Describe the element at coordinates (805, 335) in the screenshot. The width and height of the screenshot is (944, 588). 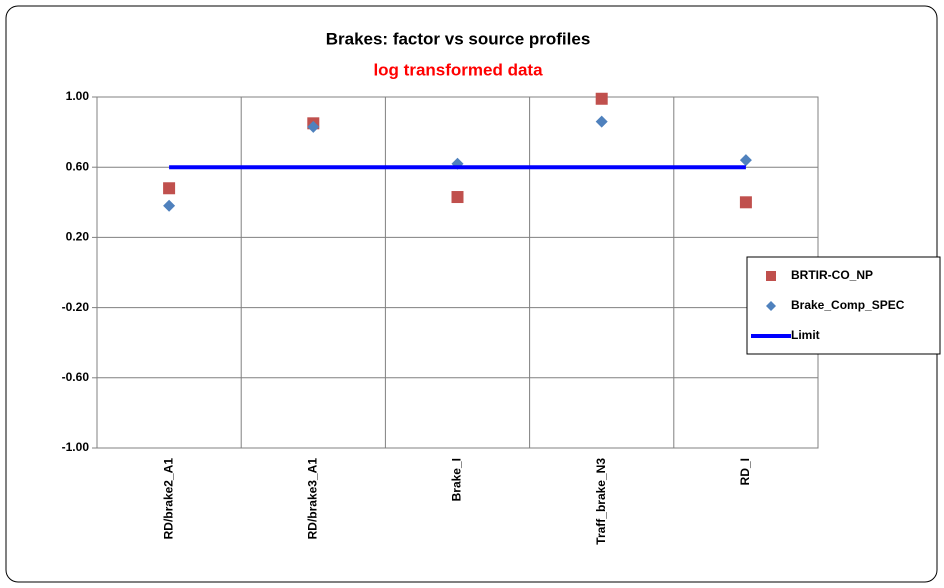
I see `legend-label: Limit` at that location.